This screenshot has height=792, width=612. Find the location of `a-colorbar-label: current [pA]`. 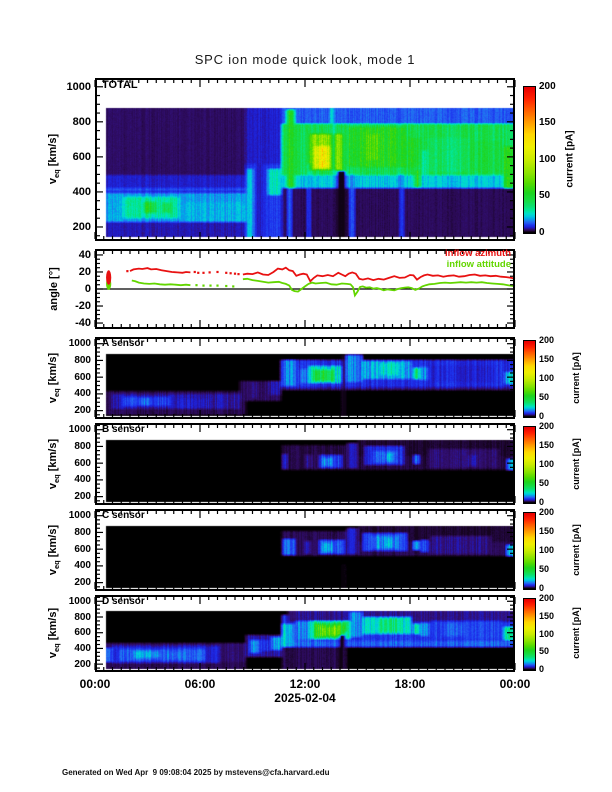

a-colorbar-label: current [pA] is located at coordinates (576, 378).